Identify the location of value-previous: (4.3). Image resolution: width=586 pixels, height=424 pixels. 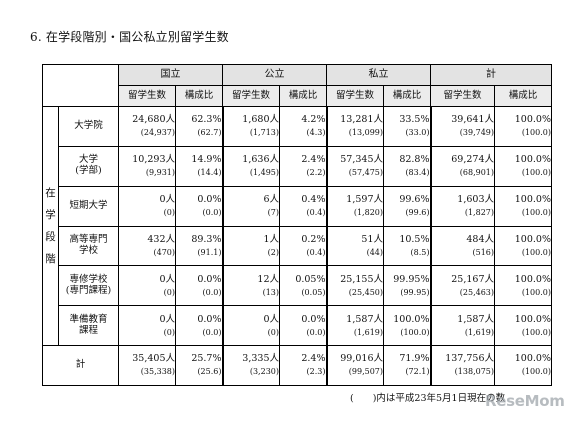
(316, 133).